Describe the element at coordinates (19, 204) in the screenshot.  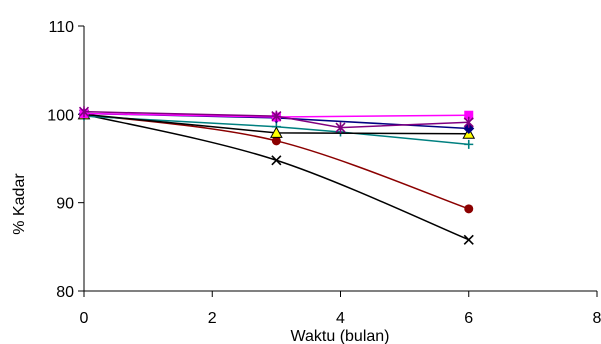
I see `y-axis-title: % Kadar` at that location.